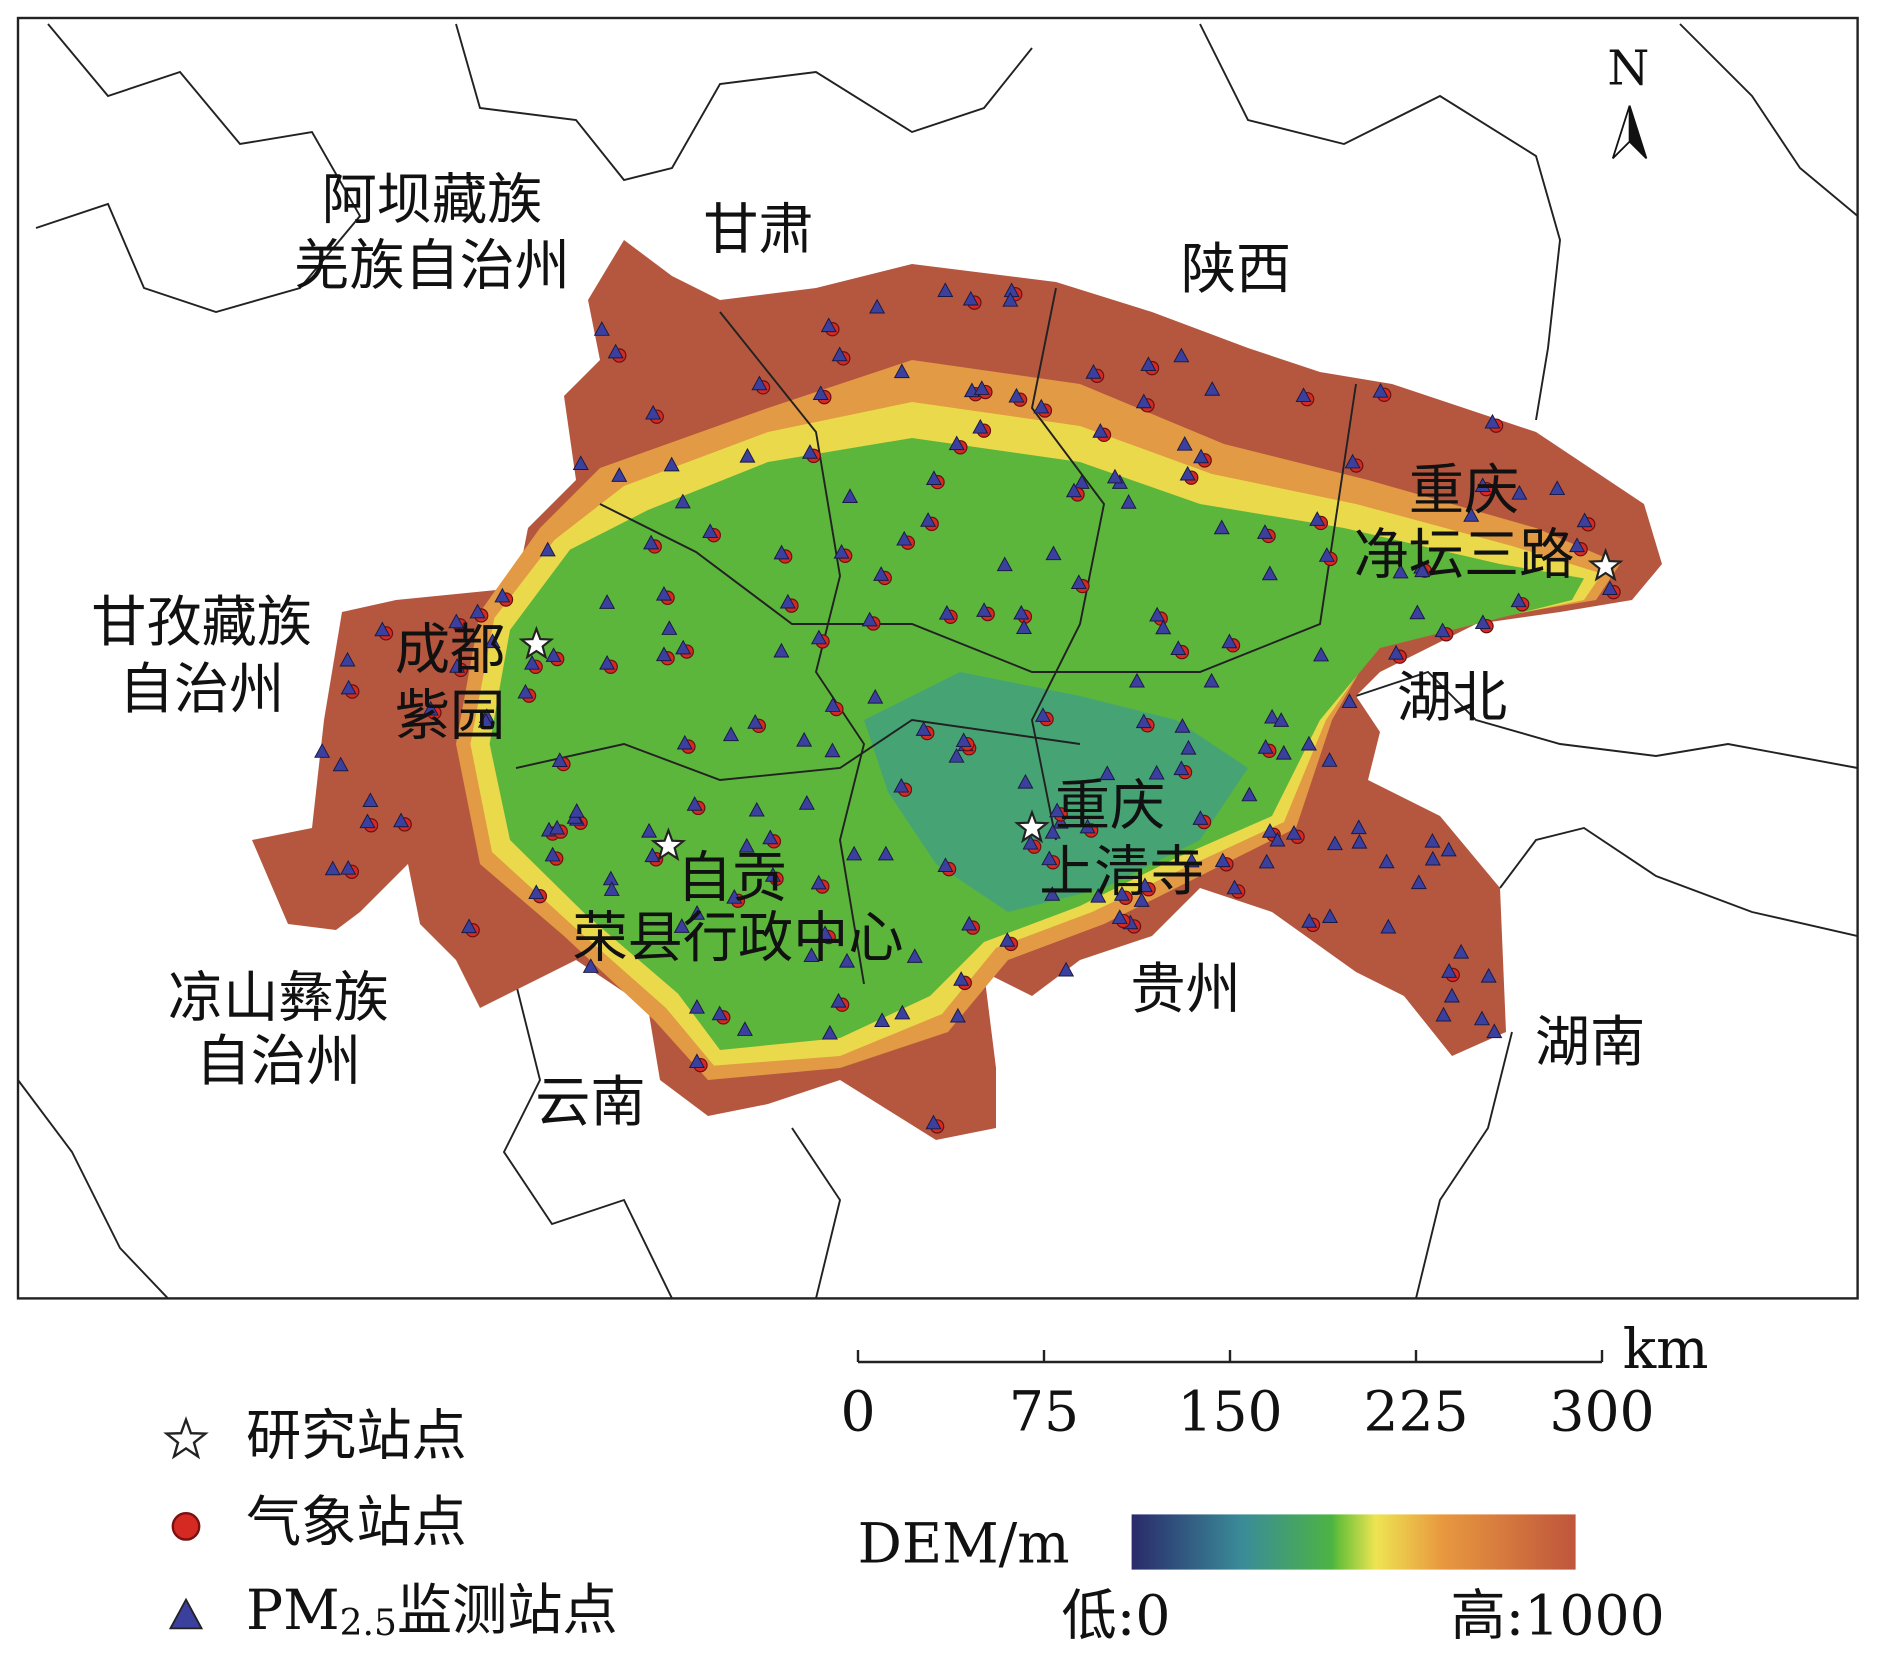  What do you see at coordinates (356, 1437) in the screenshot?
I see `legend-label: 研究站点` at bounding box center [356, 1437].